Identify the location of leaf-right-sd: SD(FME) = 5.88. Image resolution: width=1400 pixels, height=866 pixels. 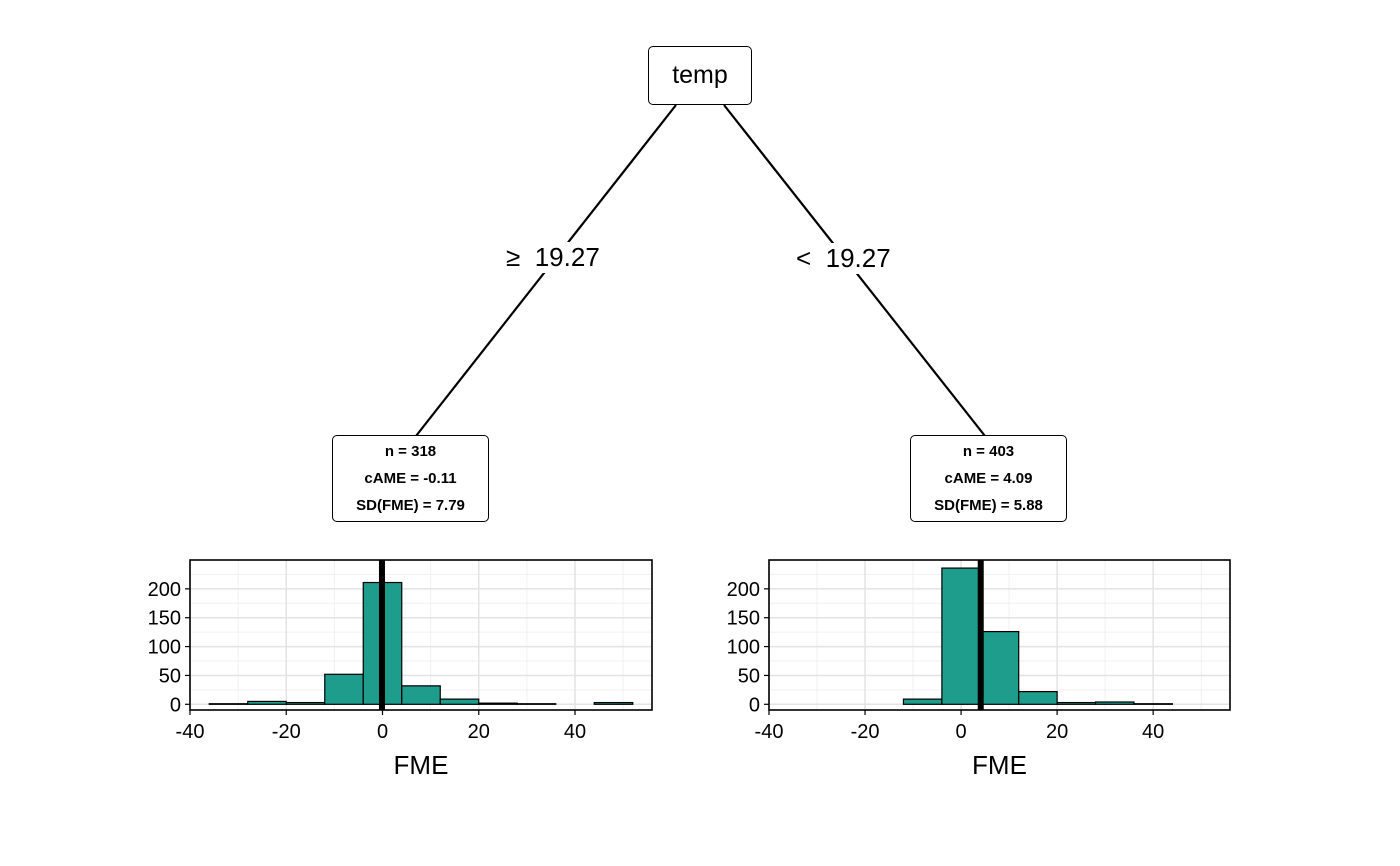
(988, 505).